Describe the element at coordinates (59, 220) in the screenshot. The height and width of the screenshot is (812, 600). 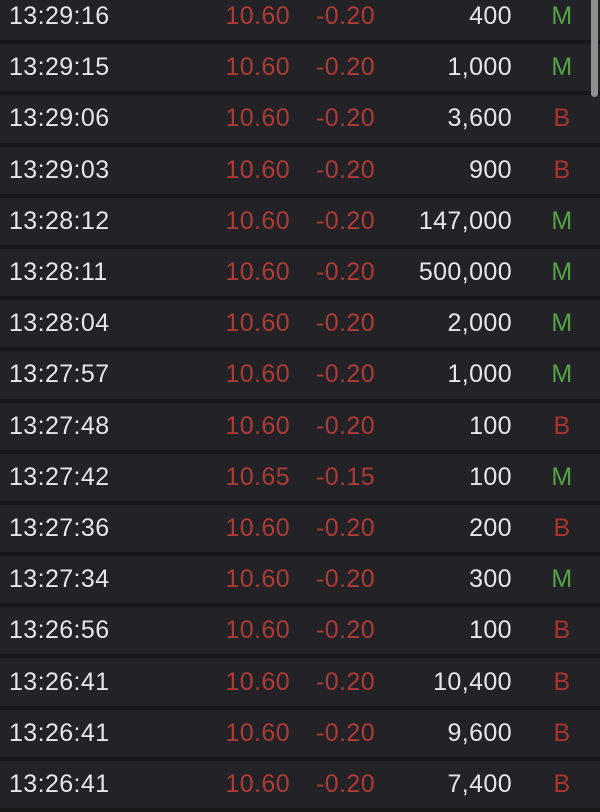
I see `trade-time: 13:28:12` at that location.